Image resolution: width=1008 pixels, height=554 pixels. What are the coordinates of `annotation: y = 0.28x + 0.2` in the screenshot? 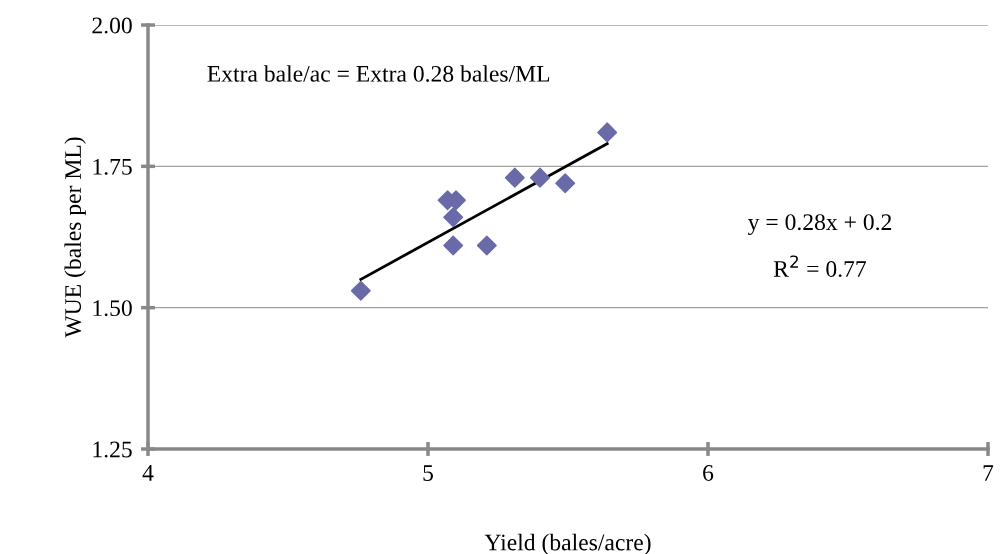 It's located at (819, 224).